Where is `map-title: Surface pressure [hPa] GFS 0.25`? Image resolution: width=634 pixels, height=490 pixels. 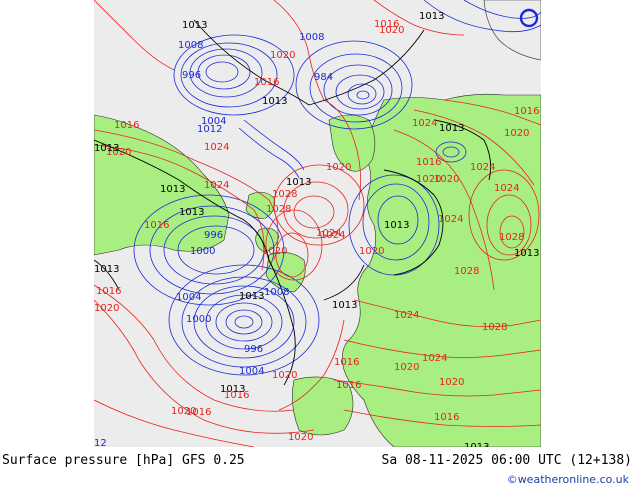 map-title: Surface pressure [hPa] GFS 0.25 is located at coordinates (123, 460).